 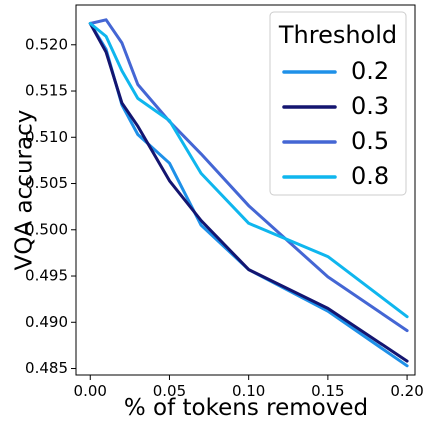 What do you see at coordinates (335, 123) in the screenshot?
I see `legend-items: 0.2 0.3 0.5 0.8` at bounding box center [335, 123].